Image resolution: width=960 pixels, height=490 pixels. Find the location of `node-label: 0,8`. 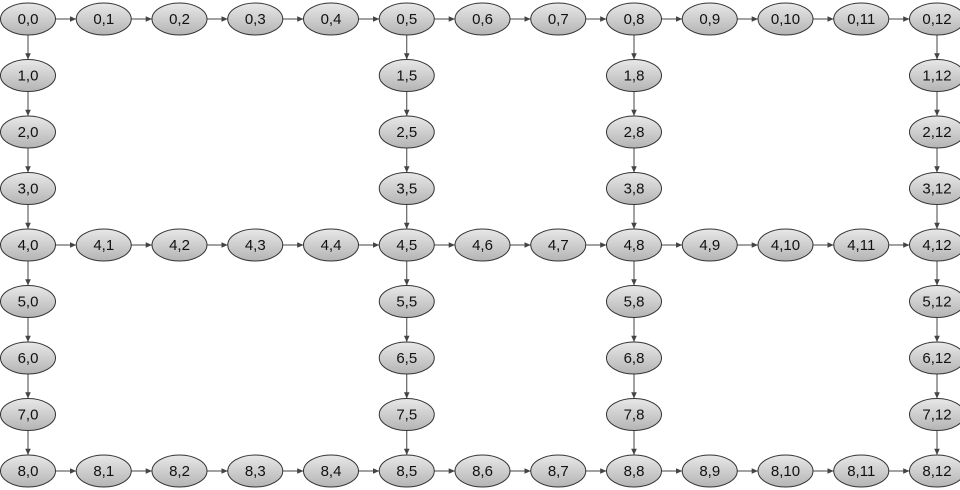

node-label: 0,8 is located at coordinates (634, 19).